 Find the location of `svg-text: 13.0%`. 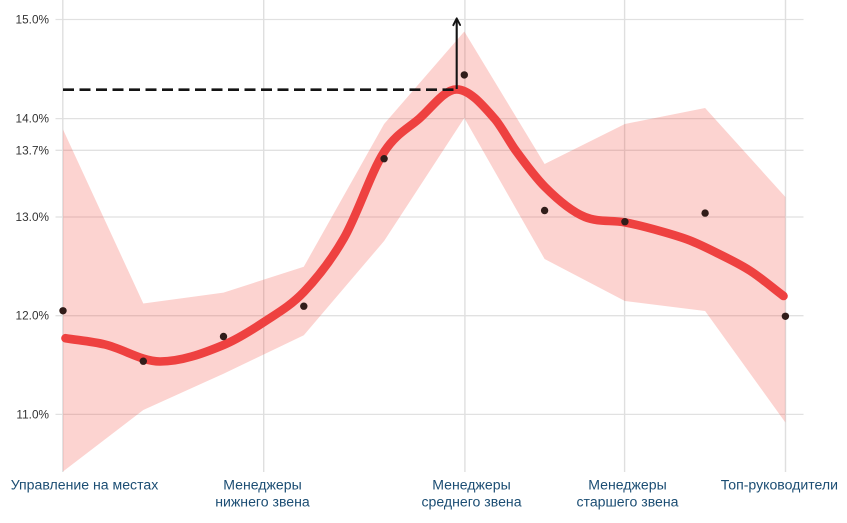

svg-text: 13.0% is located at coordinates (33, 217).